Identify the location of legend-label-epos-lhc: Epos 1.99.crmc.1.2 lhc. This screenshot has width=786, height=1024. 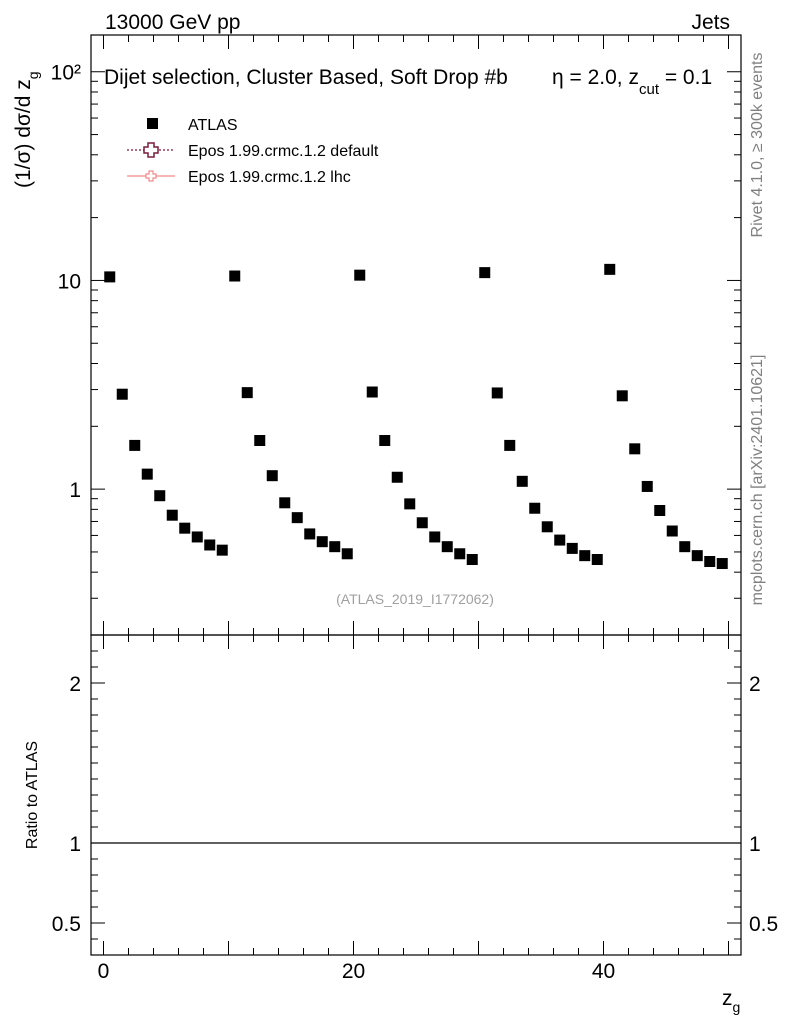
(269, 177).